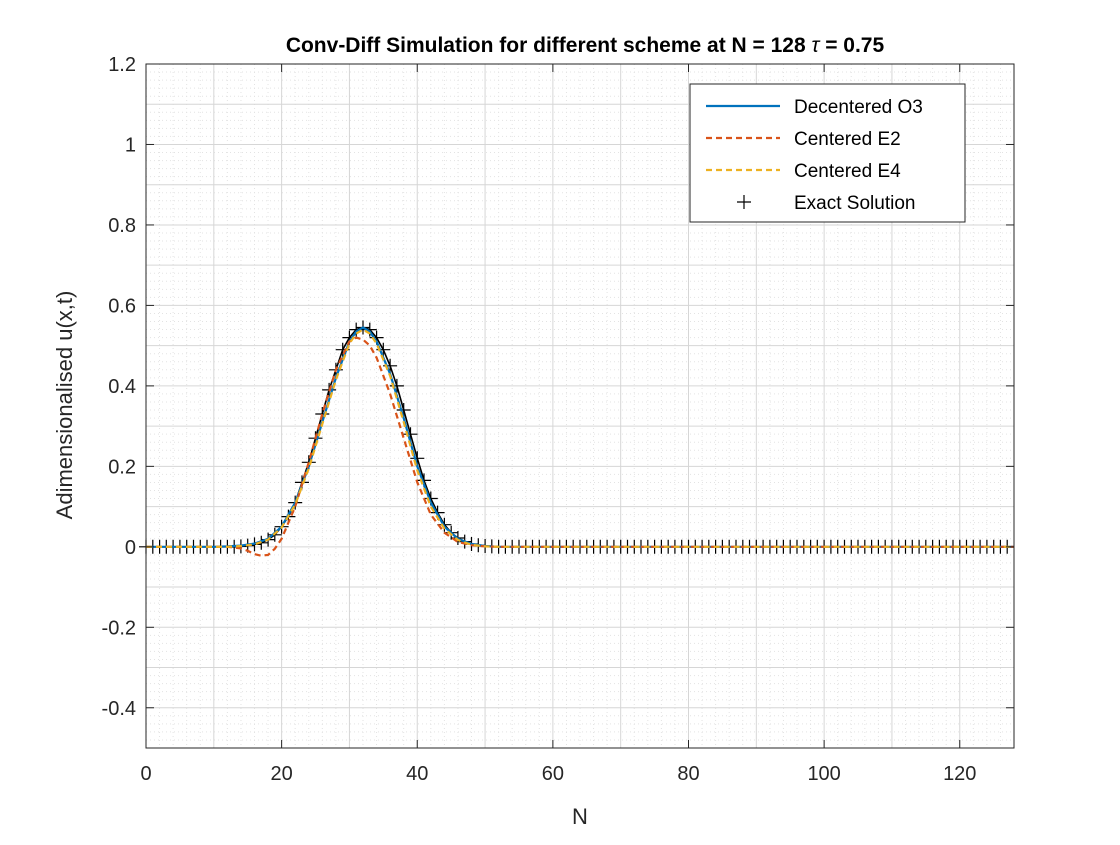 This screenshot has width=1120, height=845. I want to click on x-tick-label: 100, so click(823, 774).